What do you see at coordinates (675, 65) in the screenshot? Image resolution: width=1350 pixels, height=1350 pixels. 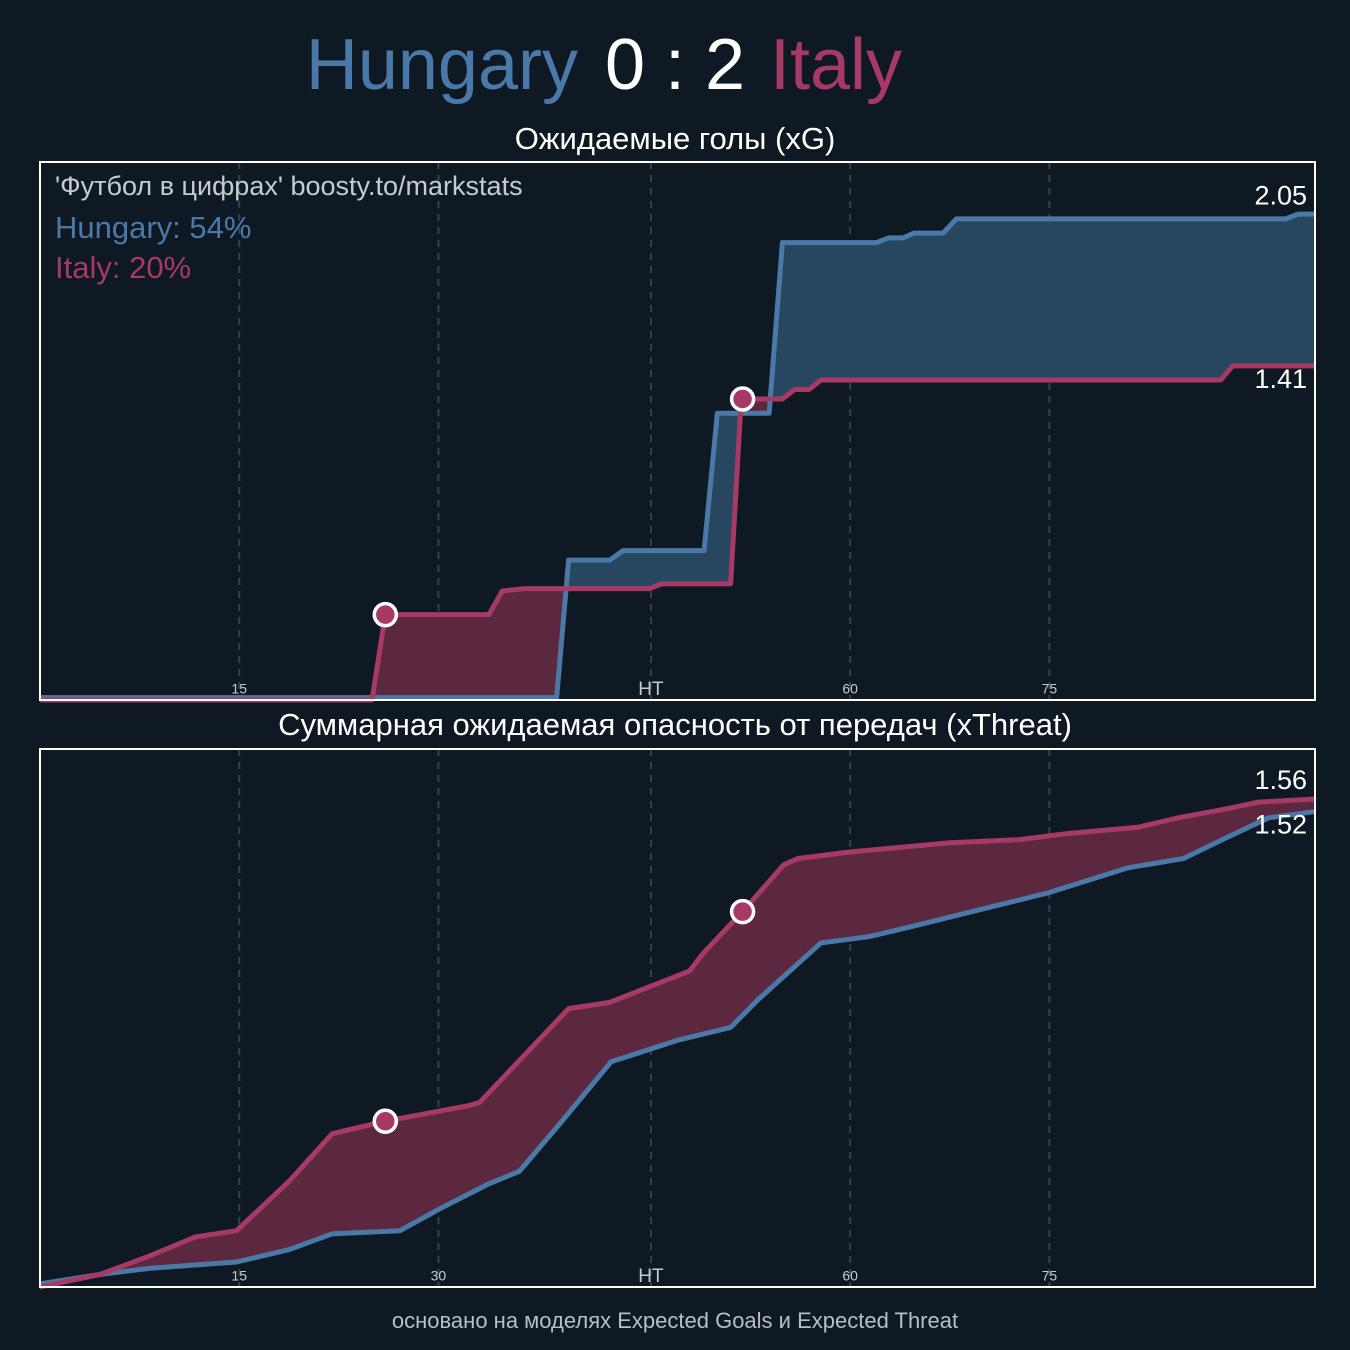 I see `score: 0 : 2` at bounding box center [675, 65].